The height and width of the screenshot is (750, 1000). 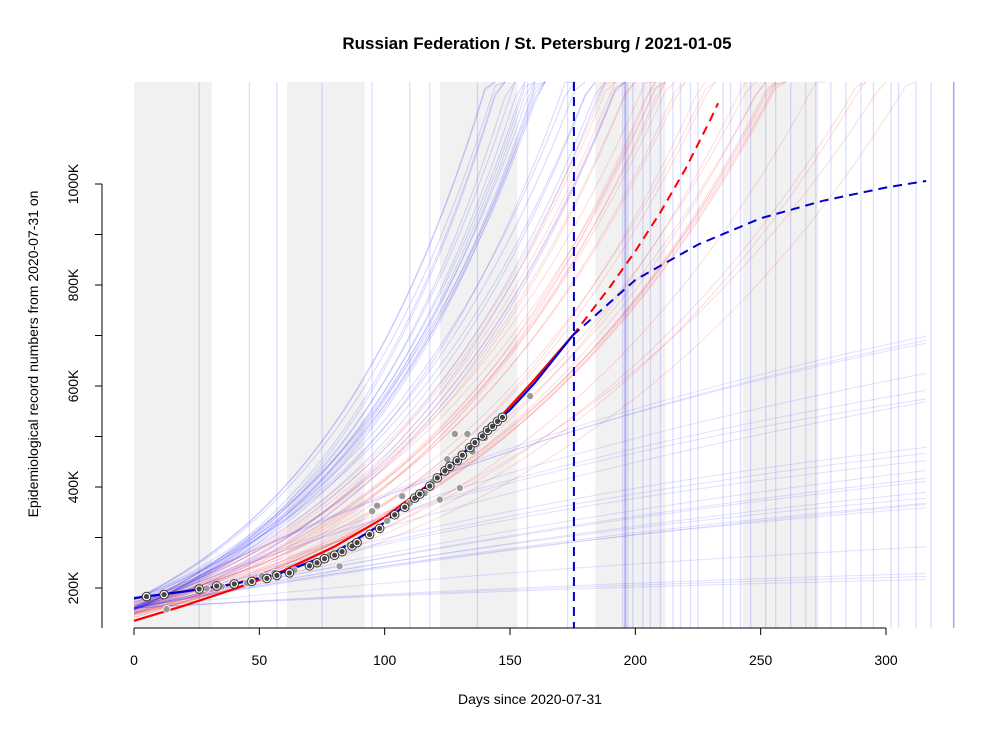 I want to click on x-axis-label: Days since 2020-07-31, so click(x=530, y=699).